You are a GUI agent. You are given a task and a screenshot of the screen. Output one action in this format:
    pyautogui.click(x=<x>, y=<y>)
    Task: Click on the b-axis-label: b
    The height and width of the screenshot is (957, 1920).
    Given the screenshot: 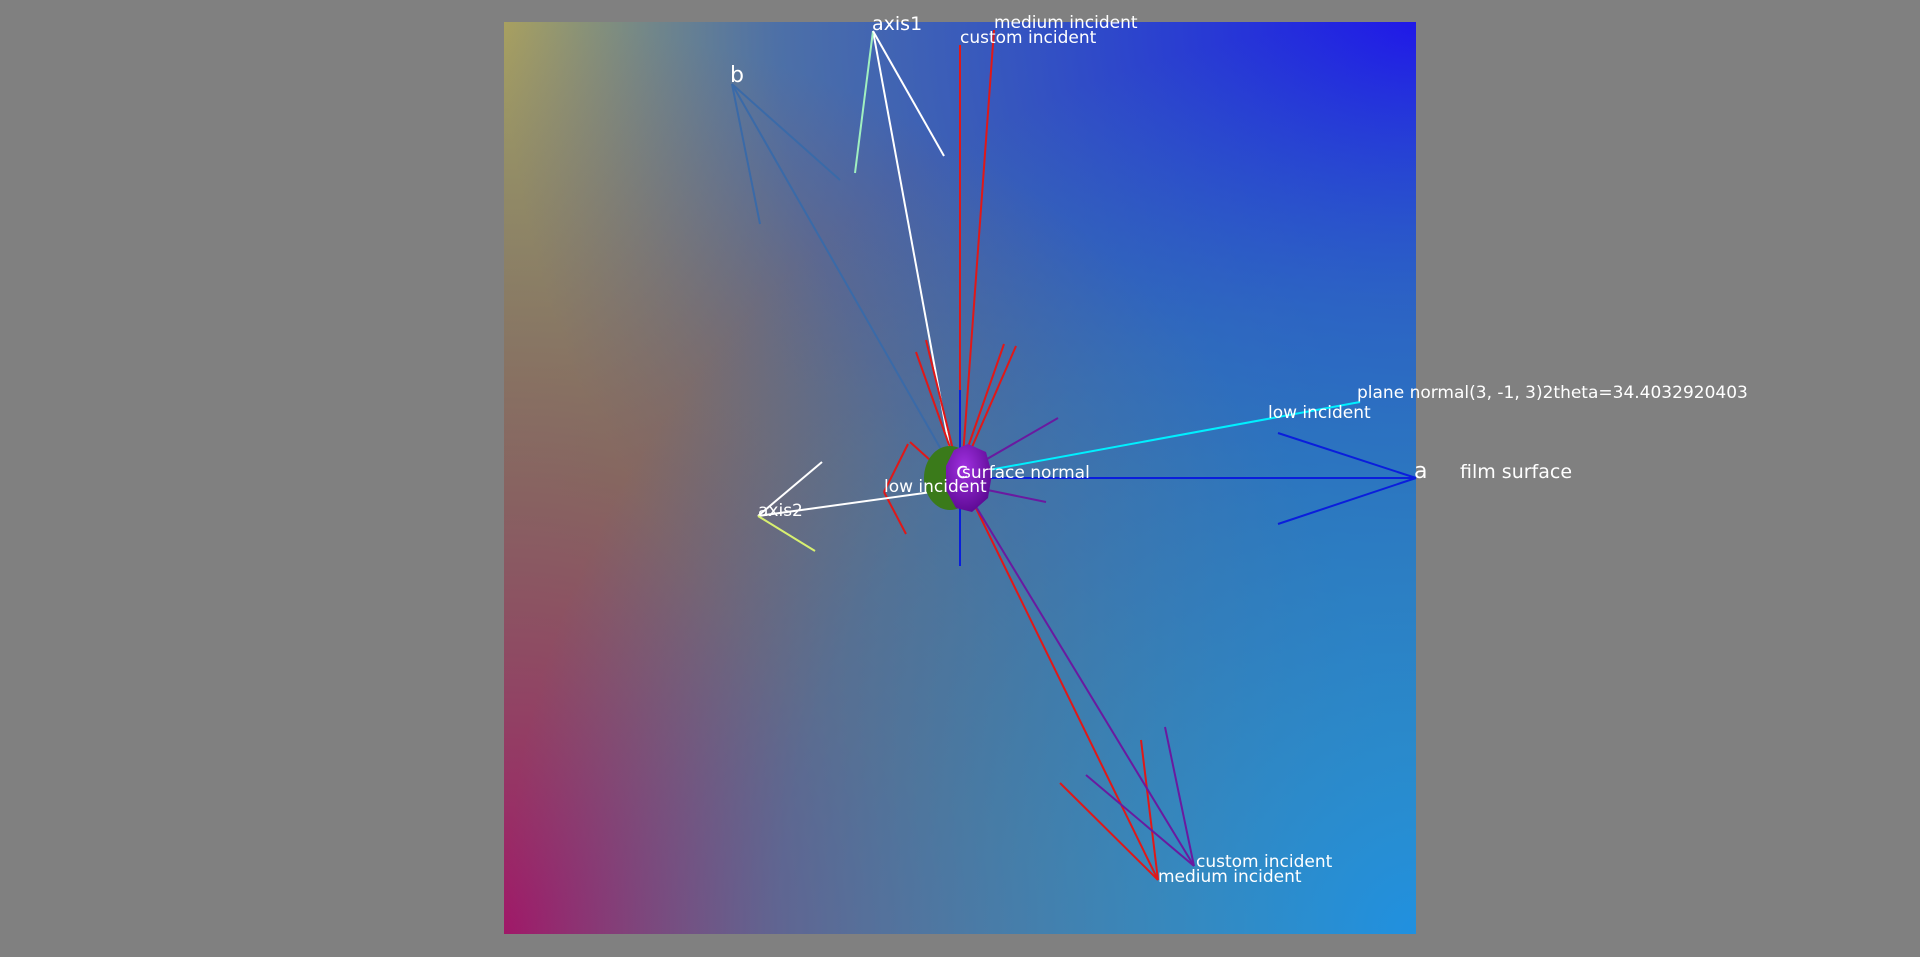 What is the action you would take?
    pyautogui.click(x=737, y=75)
    